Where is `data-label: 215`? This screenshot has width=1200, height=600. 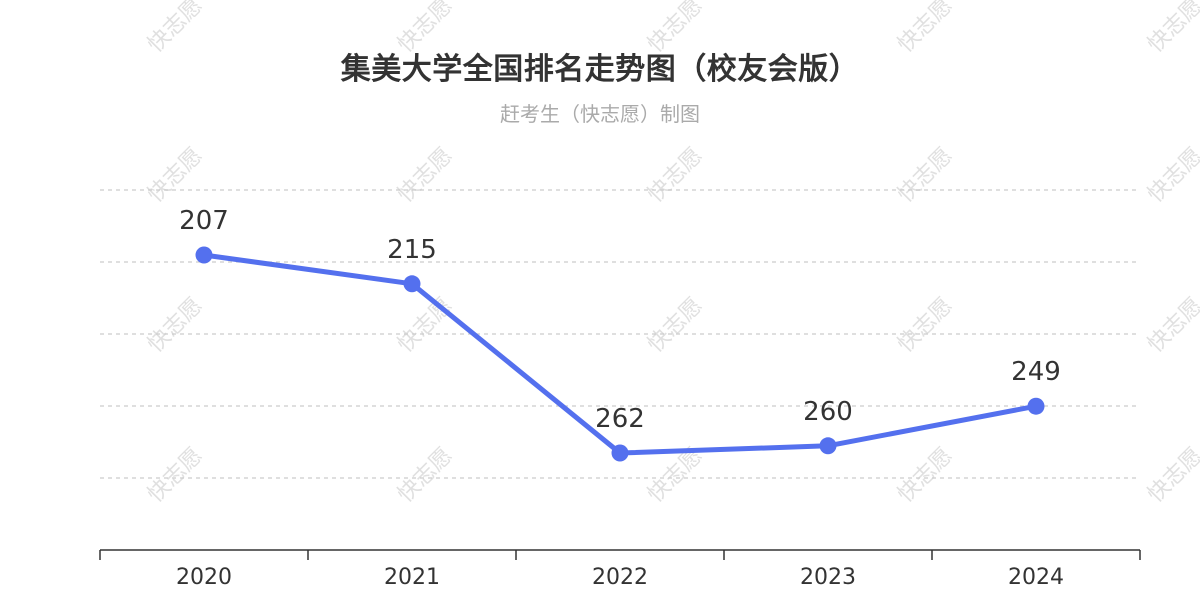 data-label: 215 is located at coordinates (412, 250).